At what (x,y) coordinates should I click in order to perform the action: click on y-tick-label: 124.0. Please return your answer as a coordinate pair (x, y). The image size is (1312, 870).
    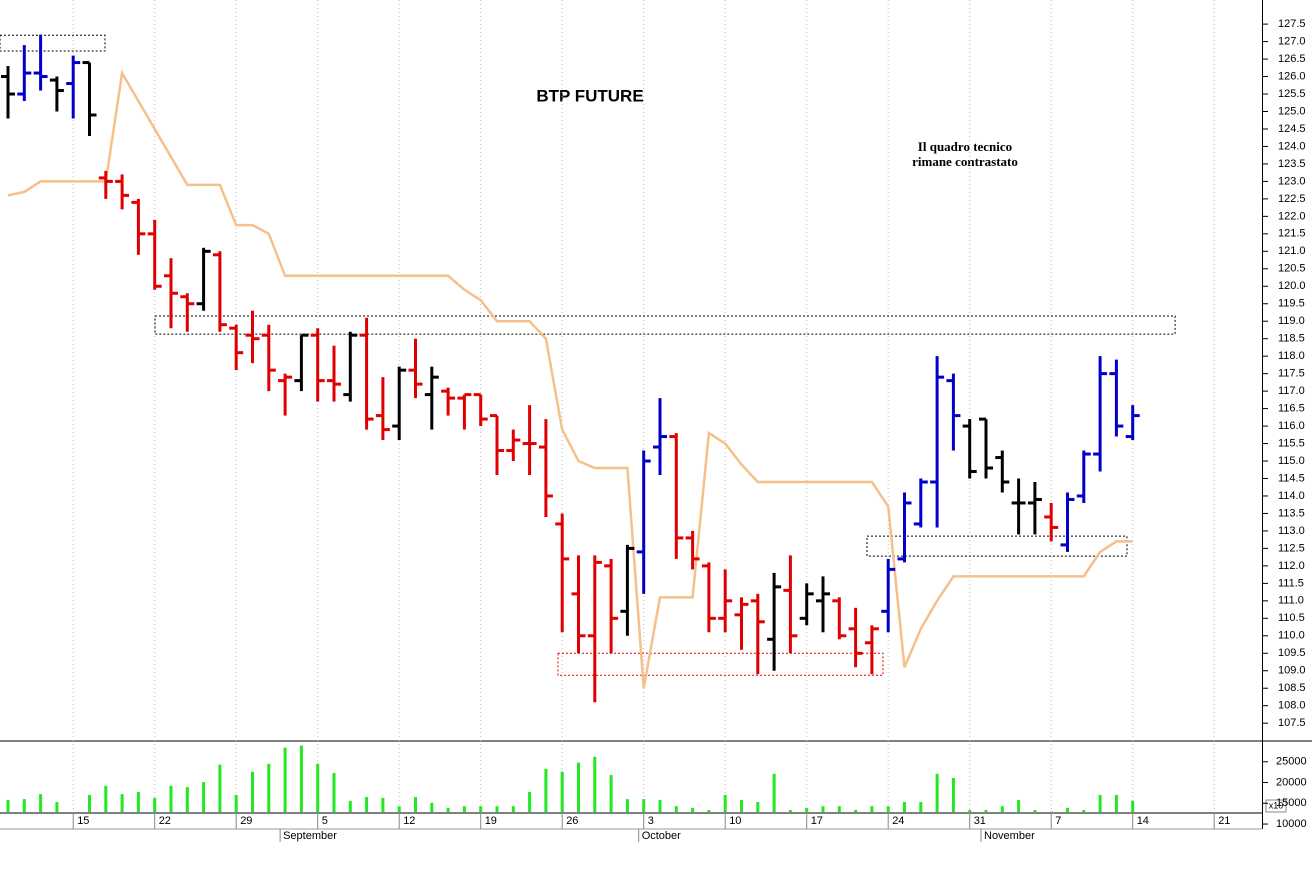
    Looking at the image, I should click on (1292, 146).